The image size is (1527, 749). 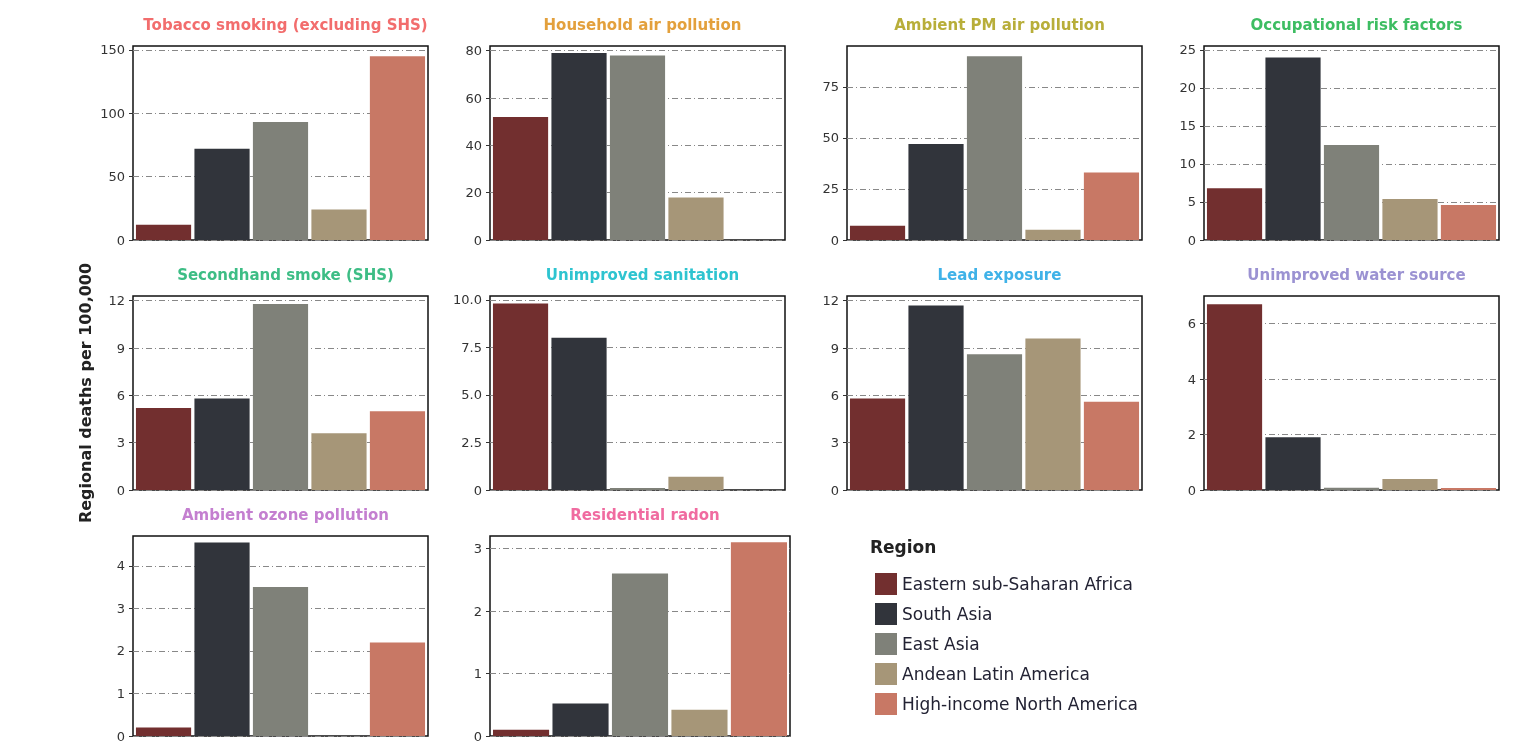 What do you see at coordinates (645, 514) in the screenshot?
I see `chart-title: Residential radon` at bounding box center [645, 514].